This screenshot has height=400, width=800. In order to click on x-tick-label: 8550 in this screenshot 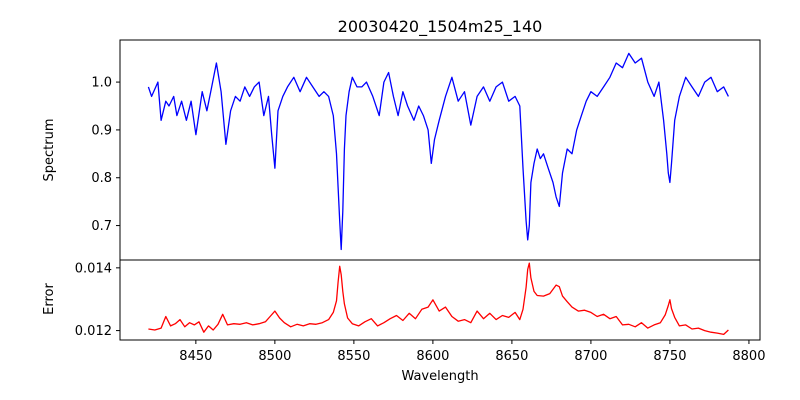, I will do `click(353, 356)`.